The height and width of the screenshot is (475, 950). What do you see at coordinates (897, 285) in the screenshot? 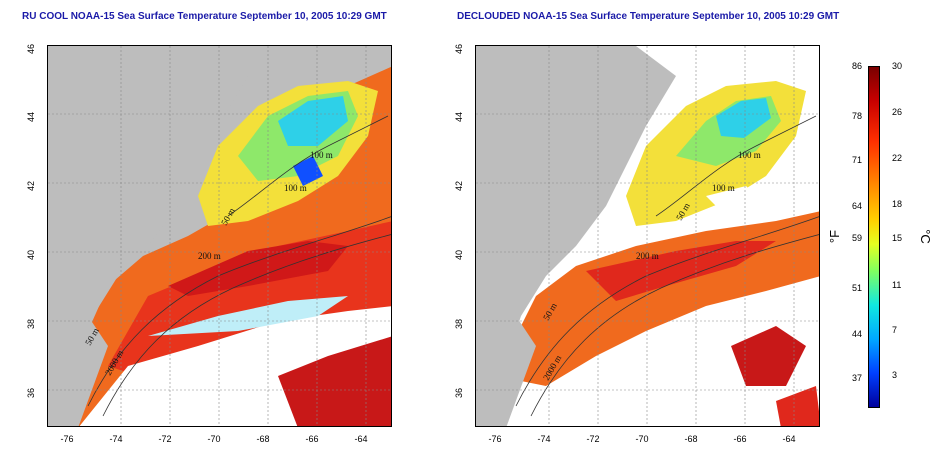
I see `colorbar-c-label: 11` at bounding box center [897, 285].